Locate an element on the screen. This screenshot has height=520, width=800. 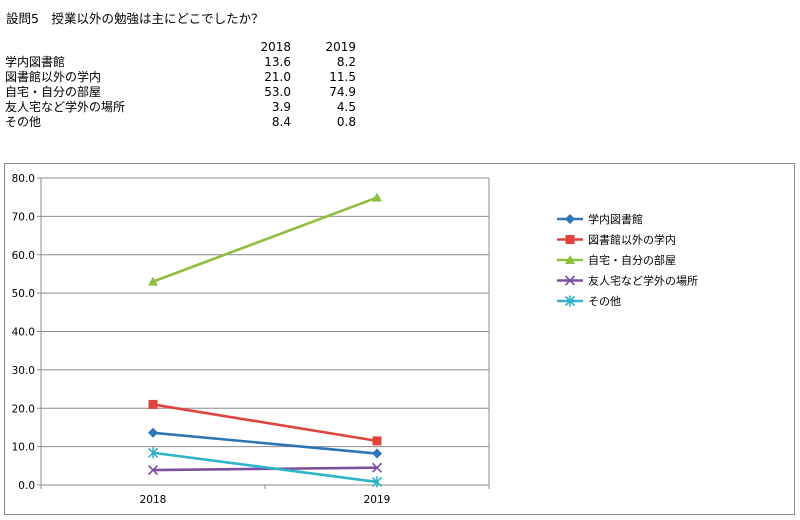
table-year-header: 2018 is located at coordinates (275, 47).